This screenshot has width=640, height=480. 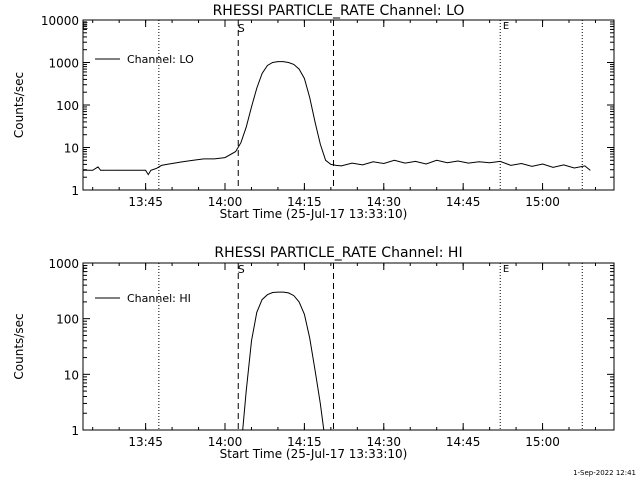 What do you see at coordinates (85, 269) in the screenshot?
I see `edge-marker-label: E` at bounding box center [85, 269].